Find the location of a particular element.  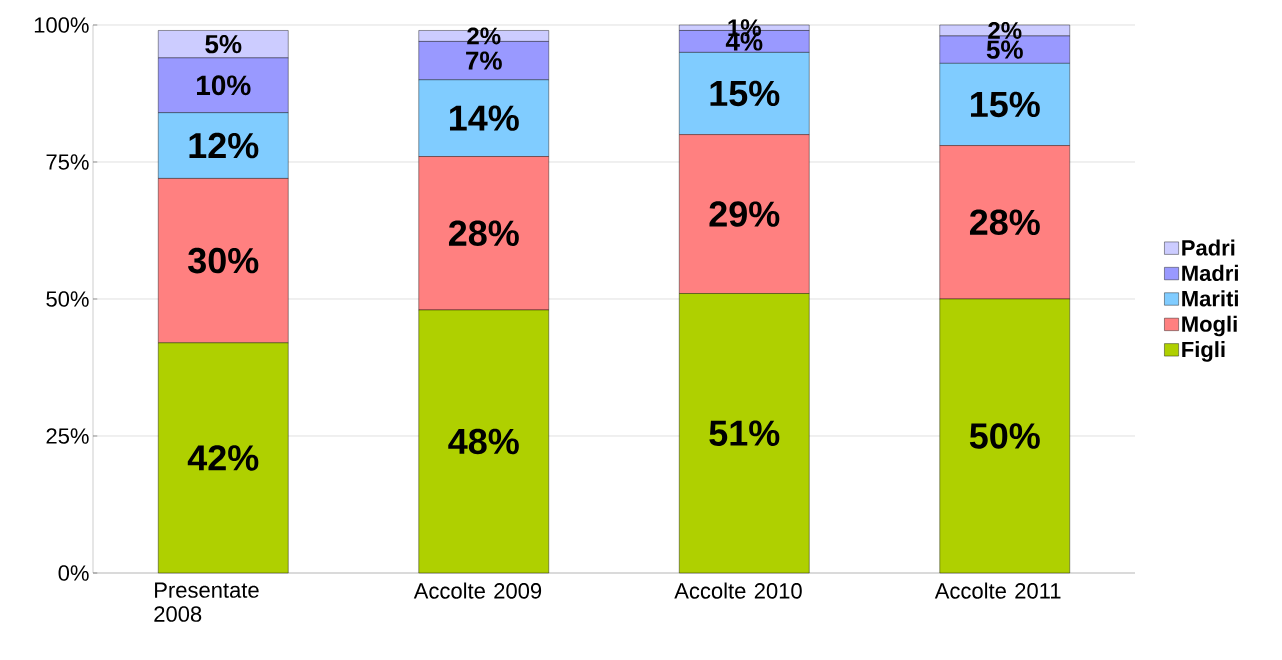

data-label: 48% is located at coordinates (483, 441).